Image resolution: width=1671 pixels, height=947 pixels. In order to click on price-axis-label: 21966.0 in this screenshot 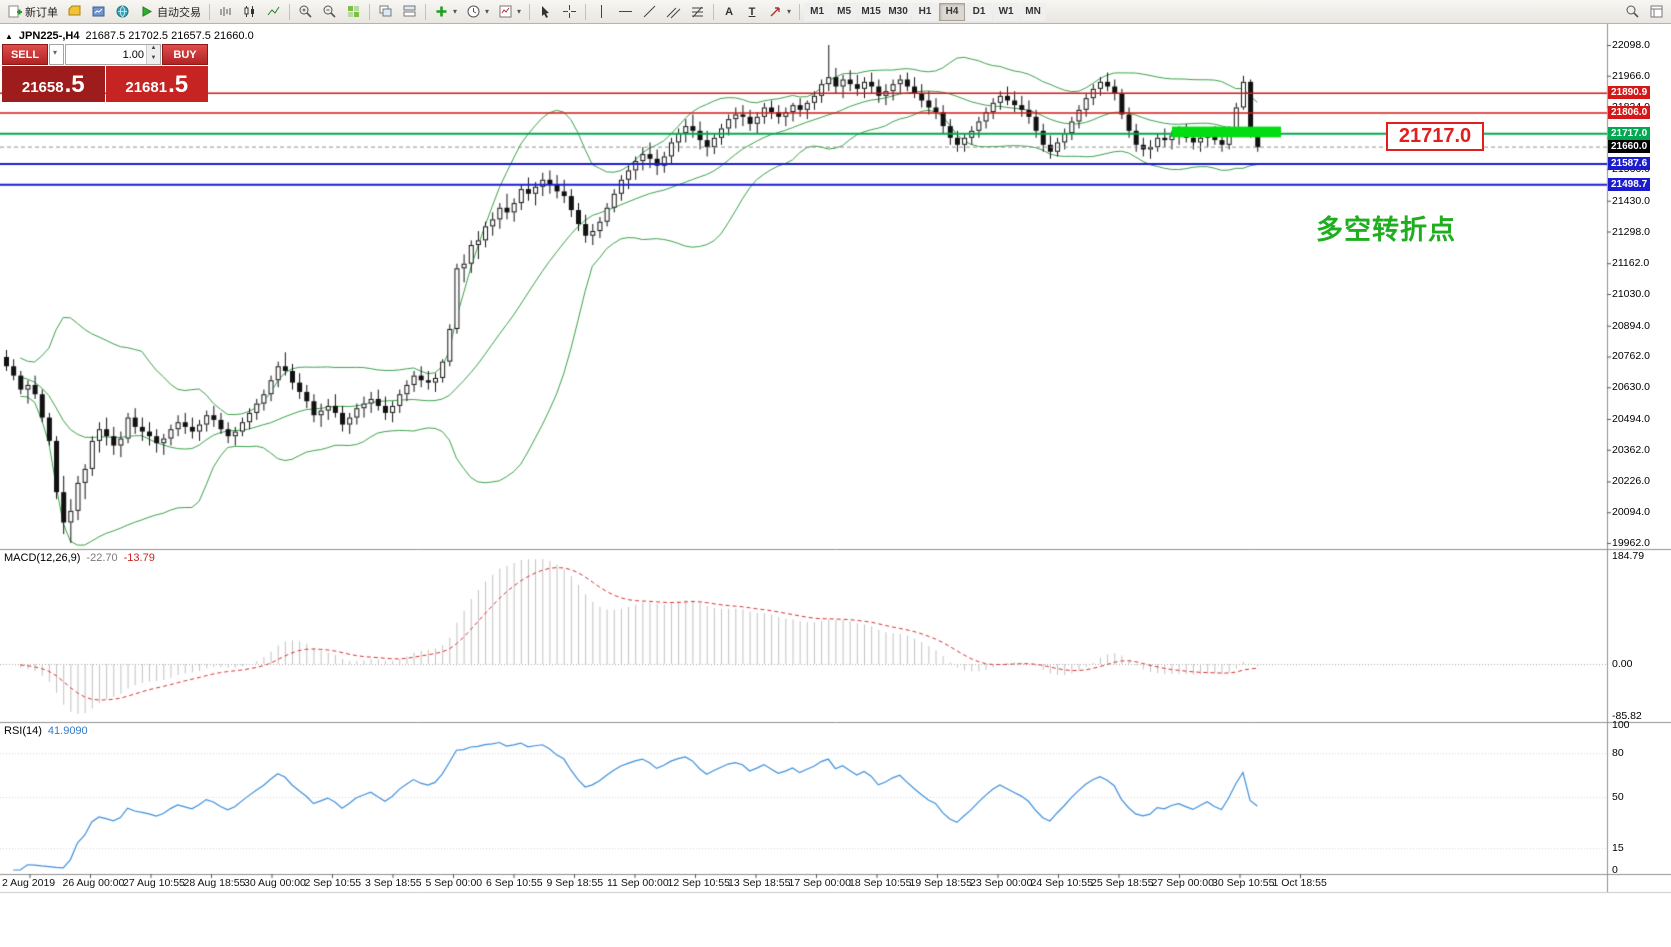, I will do `click(1631, 75)`.